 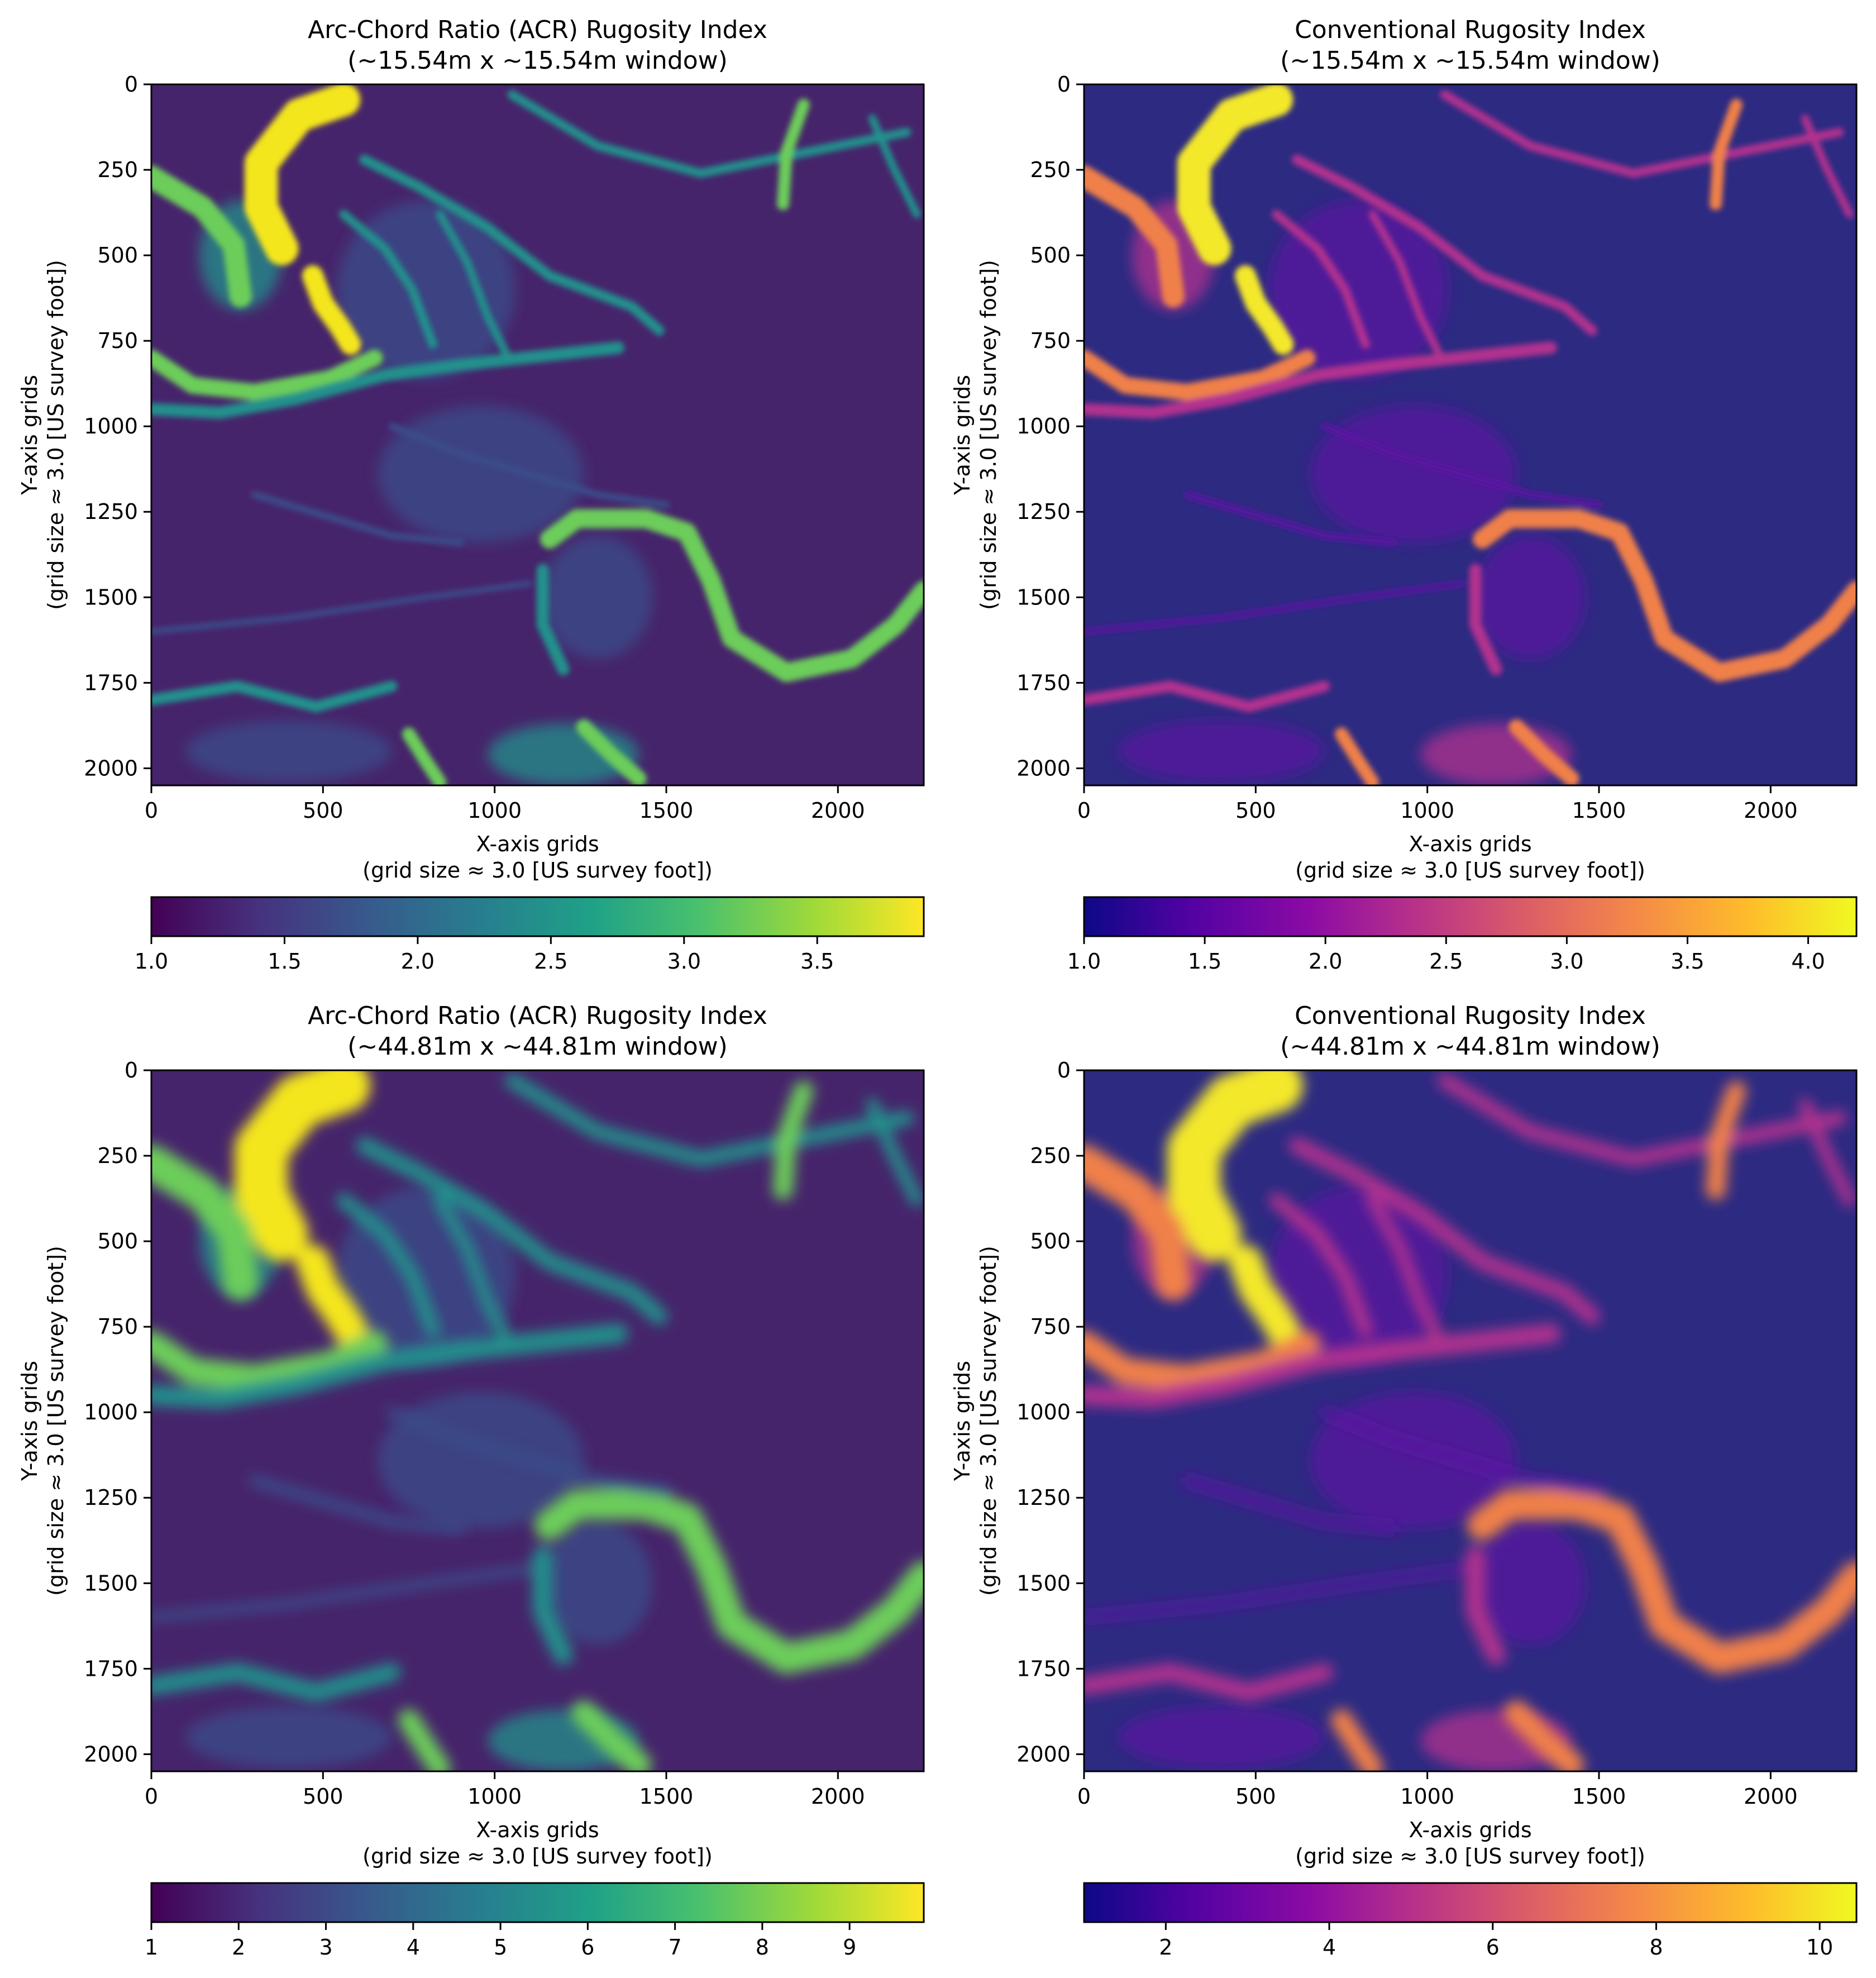 I want to click on colorbar-tick-label: 1.5, so click(x=1205, y=962).